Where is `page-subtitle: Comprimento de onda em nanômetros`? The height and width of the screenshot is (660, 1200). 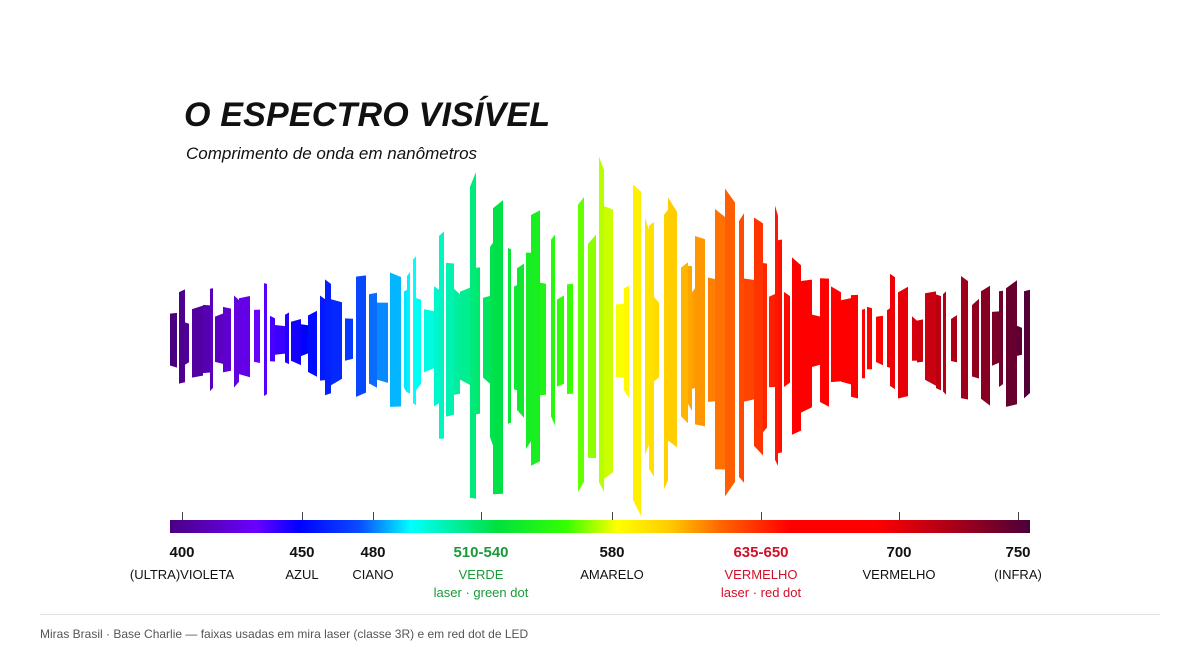
page-subtitle: Comprimento de onda em nanômetros is located at coordinates (332, 153).